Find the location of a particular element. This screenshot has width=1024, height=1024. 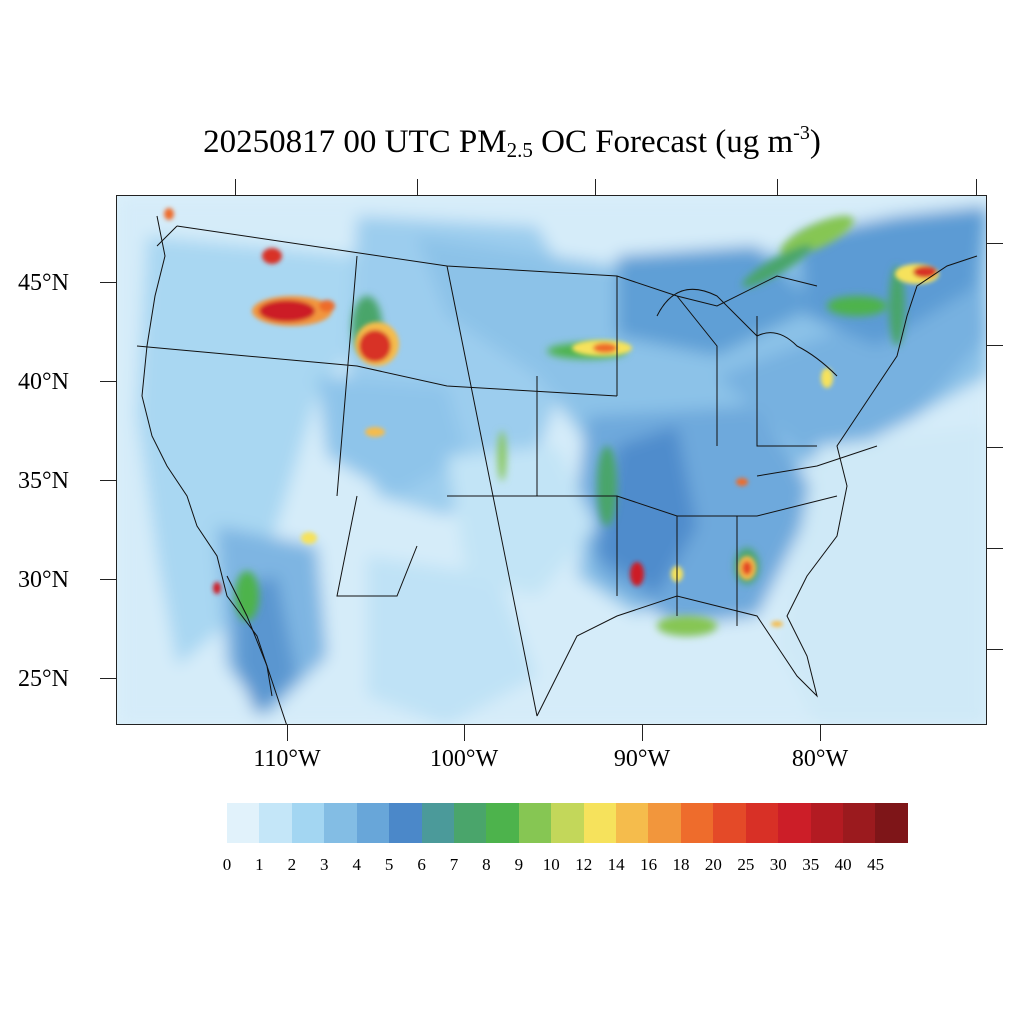

lon-label-110: 110°W is located at coordinates (287, 759).